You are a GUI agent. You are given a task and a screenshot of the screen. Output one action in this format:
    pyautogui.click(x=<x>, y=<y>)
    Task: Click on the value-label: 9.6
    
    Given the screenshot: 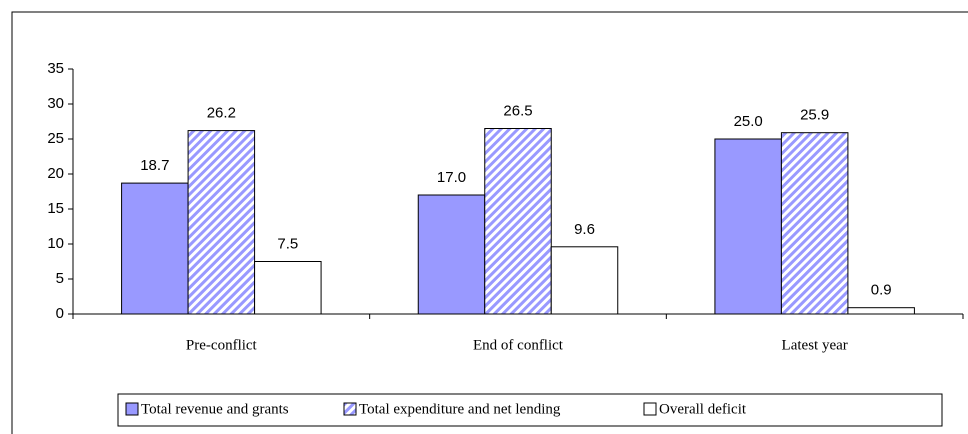 What is the action you would take?
    pyautogui.click(x=584, y=229)
    